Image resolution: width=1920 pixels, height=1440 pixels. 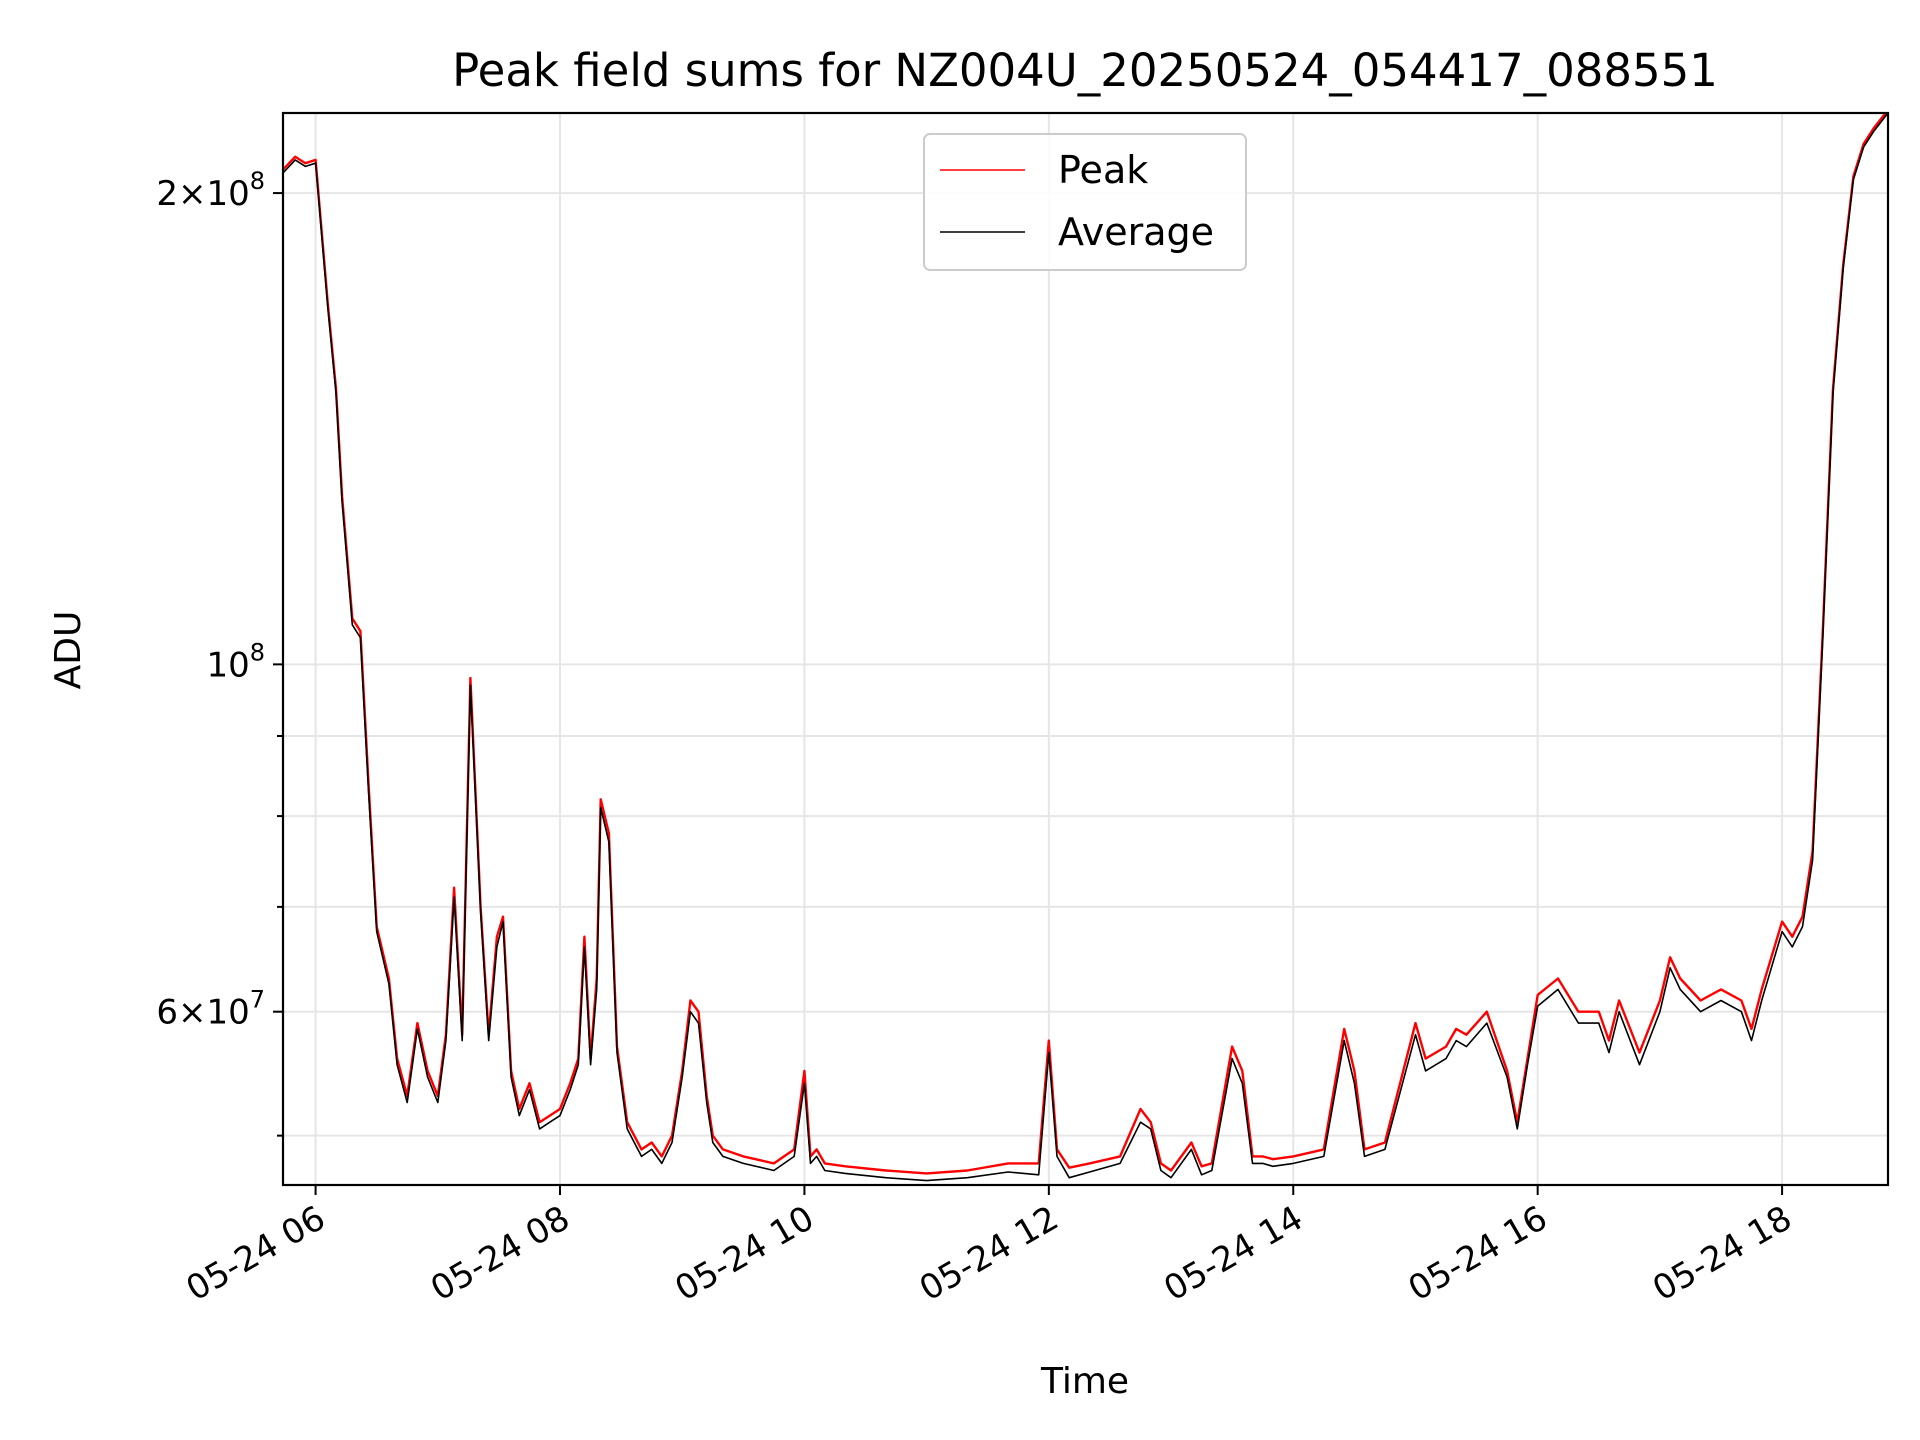 I want to click on y-axis-label: ADU, so click(x=68, y=650).